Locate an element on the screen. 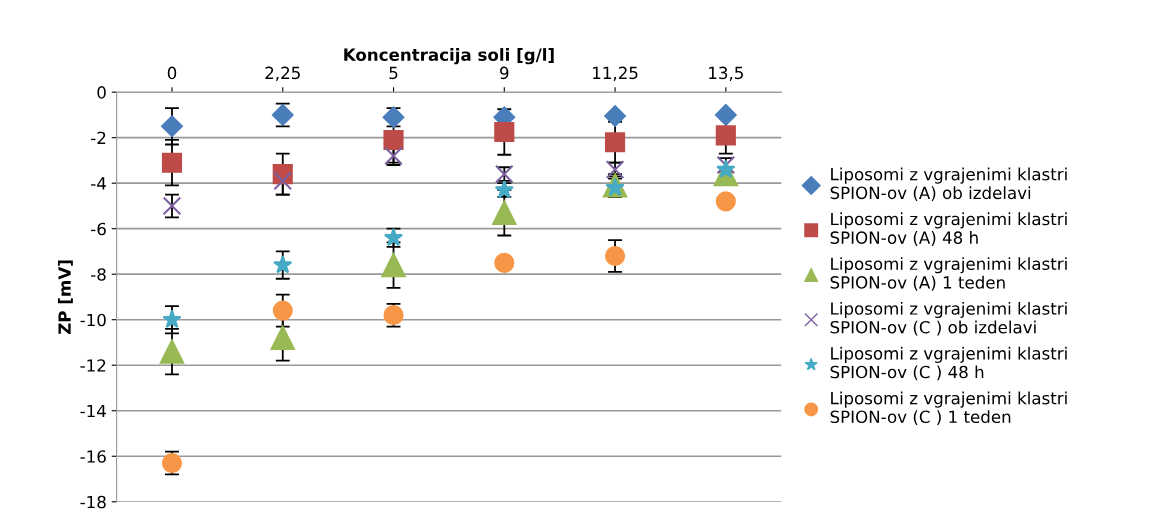 This screenshot has height=512, width=1166. y-tick-label: -12 is located at coordinates (93, 365).